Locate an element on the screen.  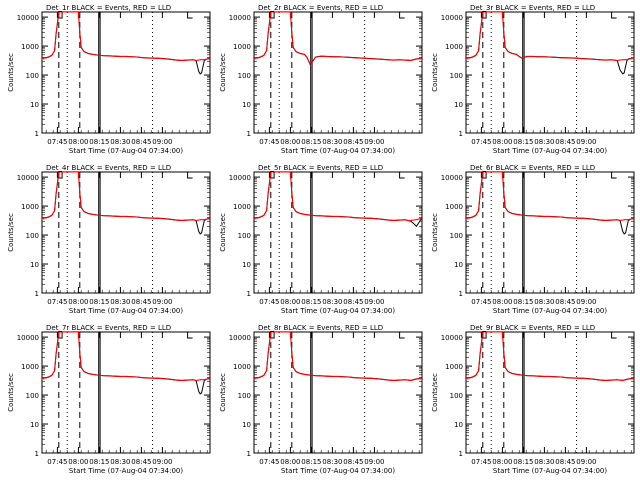
x-tick-label: 08:00 is located at coordinates (290, 462).